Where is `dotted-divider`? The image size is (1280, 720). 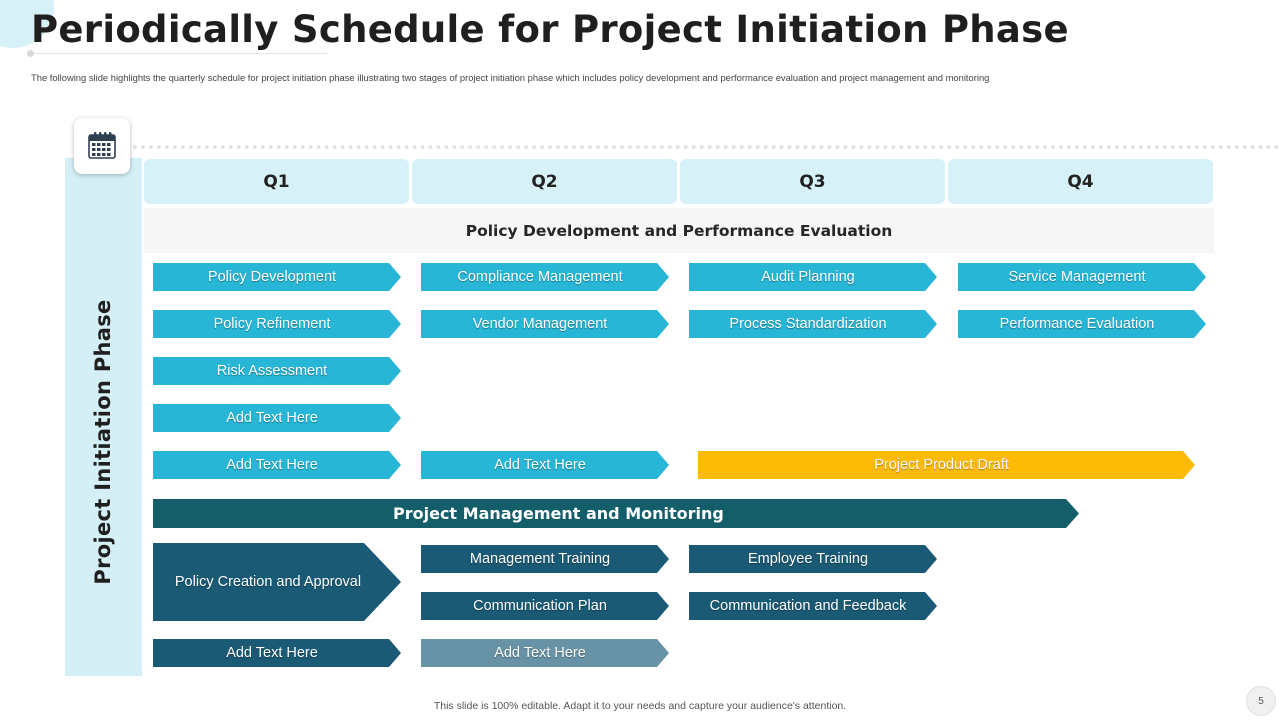 dotted-divider is located at coordinates (706, 147).